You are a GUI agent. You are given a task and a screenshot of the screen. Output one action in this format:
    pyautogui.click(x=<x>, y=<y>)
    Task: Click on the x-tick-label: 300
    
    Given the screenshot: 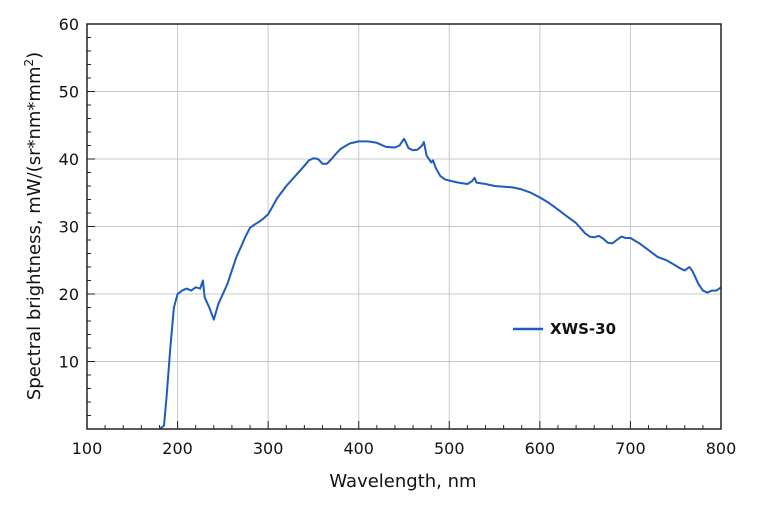 What is the action you would take?
    pyautogui.click(x=268, y=448)
    